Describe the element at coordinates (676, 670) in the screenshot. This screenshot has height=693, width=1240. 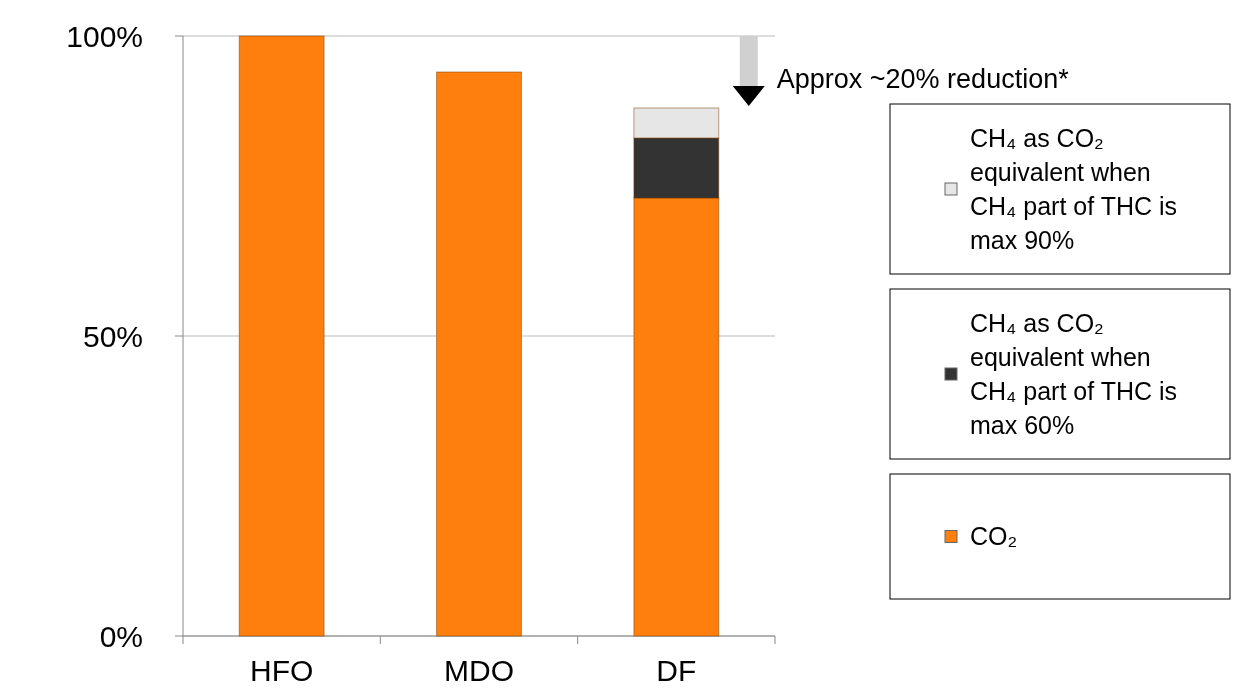
I see `x-tick-label: DF` at that location.